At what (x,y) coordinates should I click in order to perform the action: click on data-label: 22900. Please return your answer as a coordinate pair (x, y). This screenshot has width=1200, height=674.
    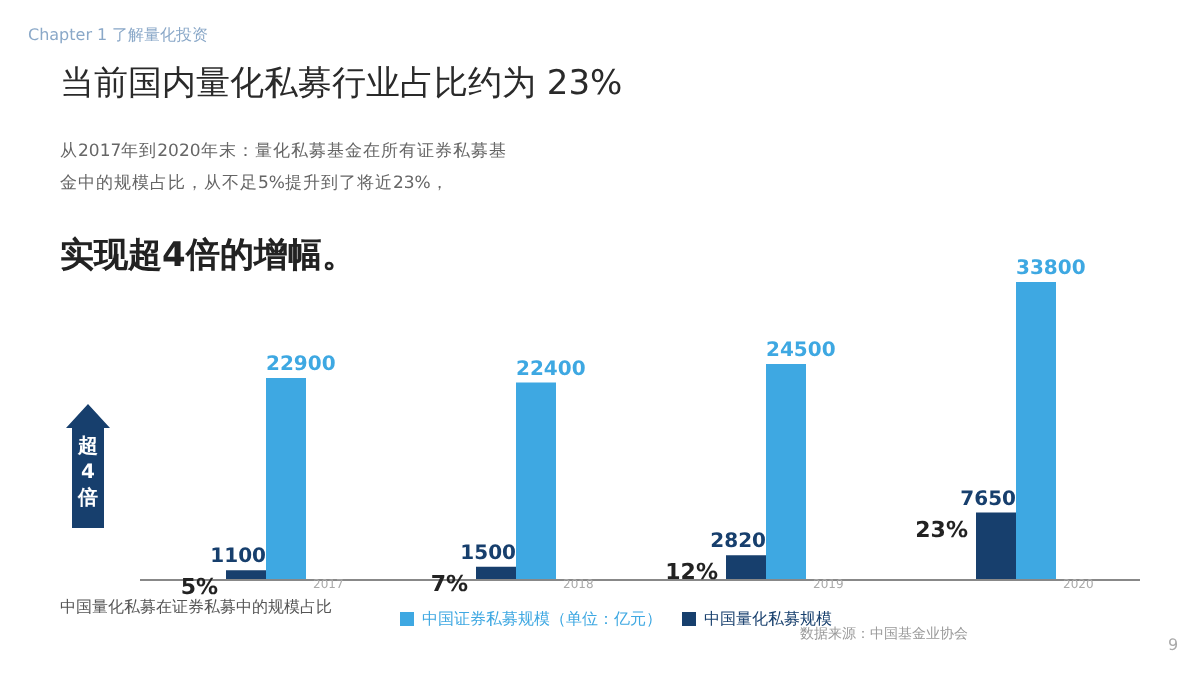
    Looking at the image, I should click on (301, 365).